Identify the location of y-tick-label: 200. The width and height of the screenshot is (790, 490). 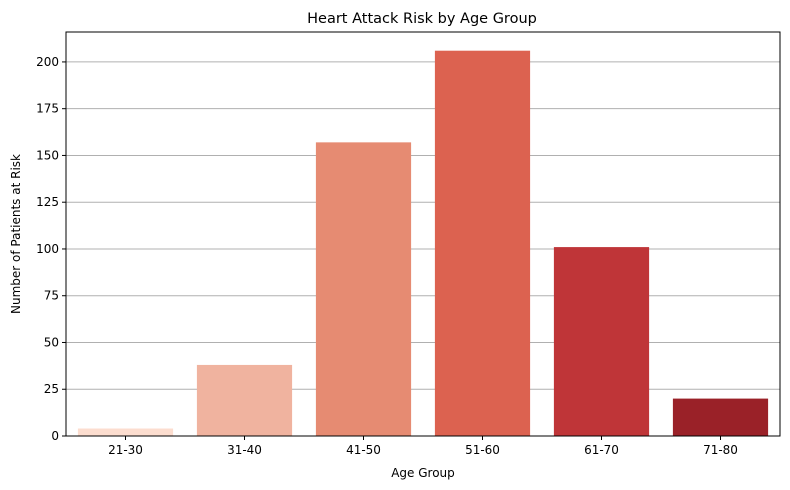
(47, 62).